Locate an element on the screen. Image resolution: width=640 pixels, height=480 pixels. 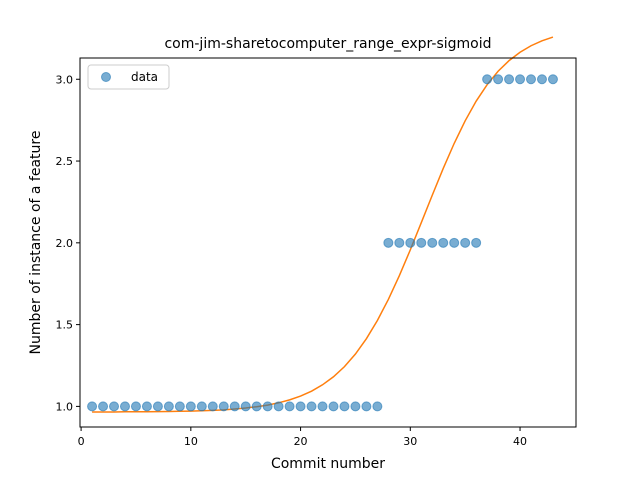
x-tick-label: 20 is located at coordinates (301, 441).